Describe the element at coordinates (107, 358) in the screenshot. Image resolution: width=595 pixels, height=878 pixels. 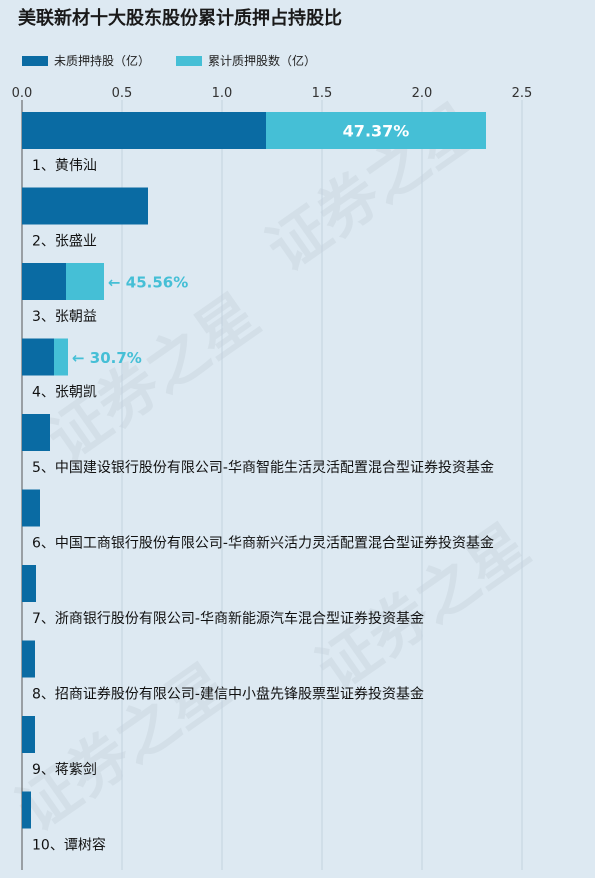
I see `data-label: ← 30.7%` at that location.